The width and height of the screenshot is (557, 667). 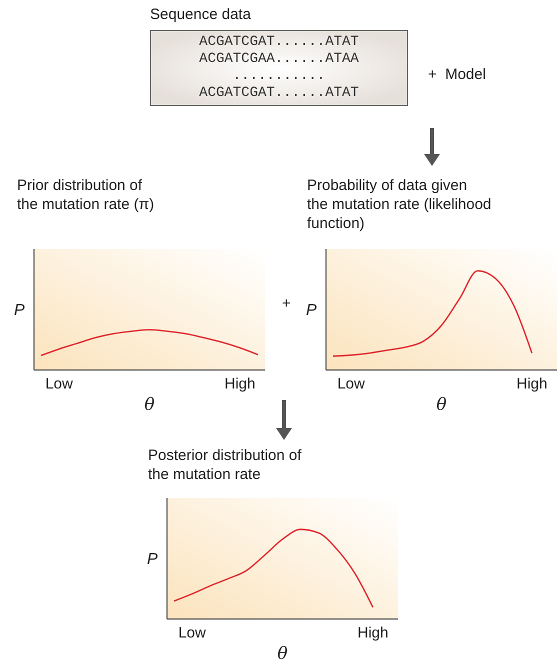 What do you see at coordinates (85, 195) in the screenshot?
I see `chart-title: Prior distribution of the mutation rate (π)` at bounding box center [85, 195].